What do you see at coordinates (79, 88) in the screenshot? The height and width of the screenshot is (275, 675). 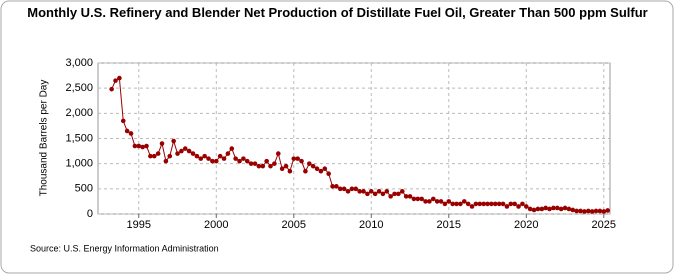 I see `y-tick-label: 2,500` at bounding box center [79, 88].